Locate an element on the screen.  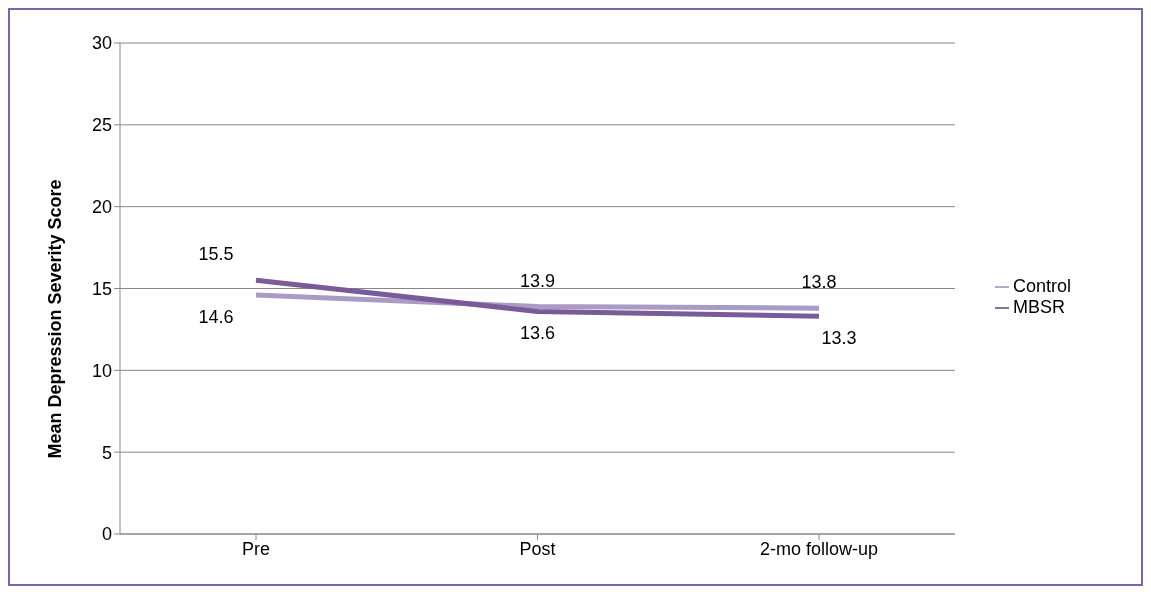
data-label: 13.9 is located at coordinates (537, 280).